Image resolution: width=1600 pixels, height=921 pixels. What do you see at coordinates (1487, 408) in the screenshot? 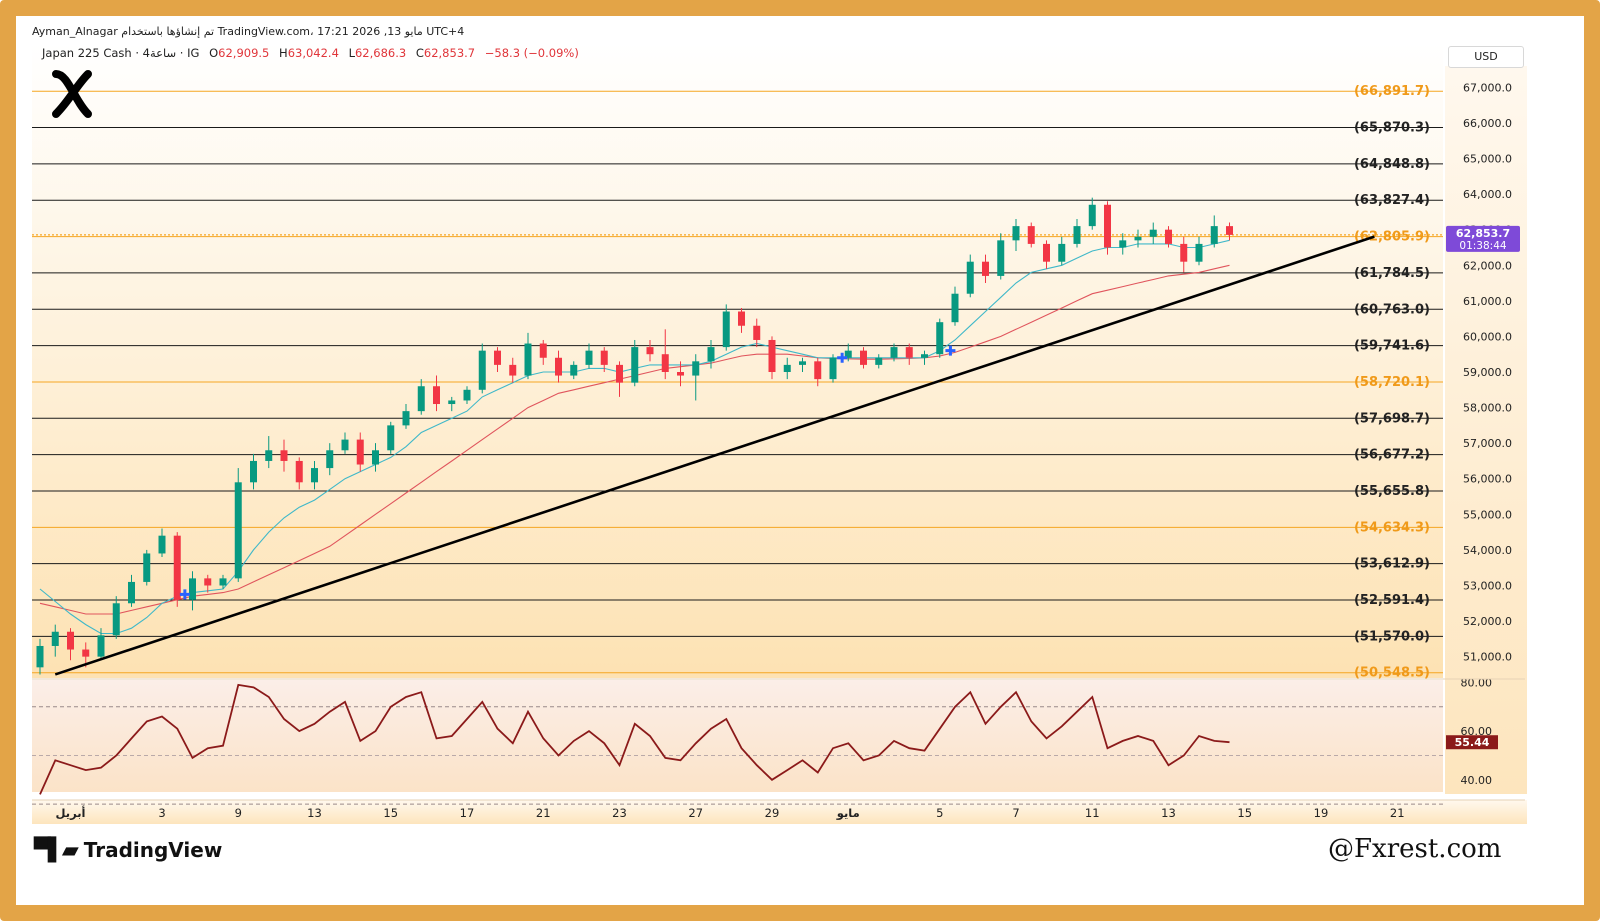
I see `price-tick-label: 58,000.0` at bounding box center [1487, 408].